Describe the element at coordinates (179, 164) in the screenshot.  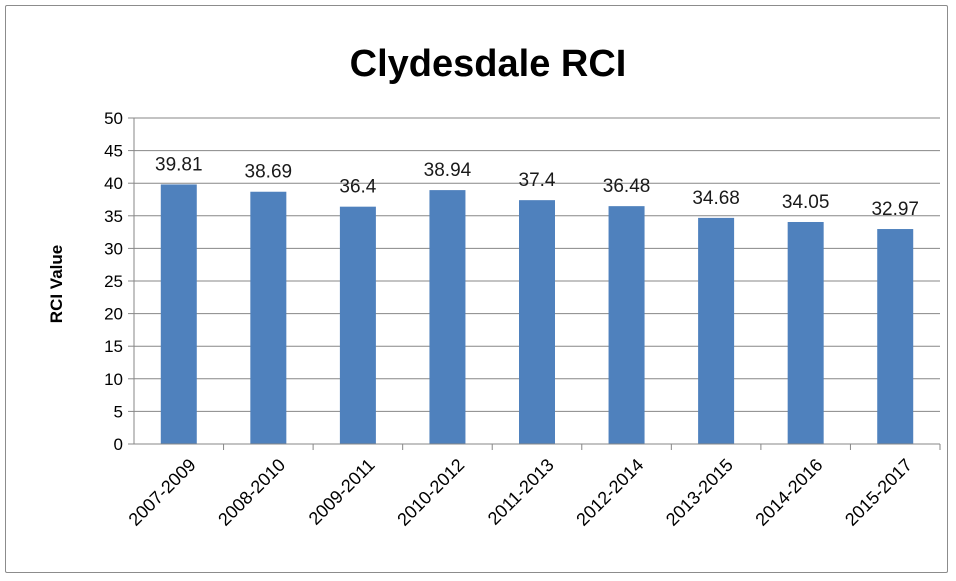
I see `data-label: 39.81` at that location.